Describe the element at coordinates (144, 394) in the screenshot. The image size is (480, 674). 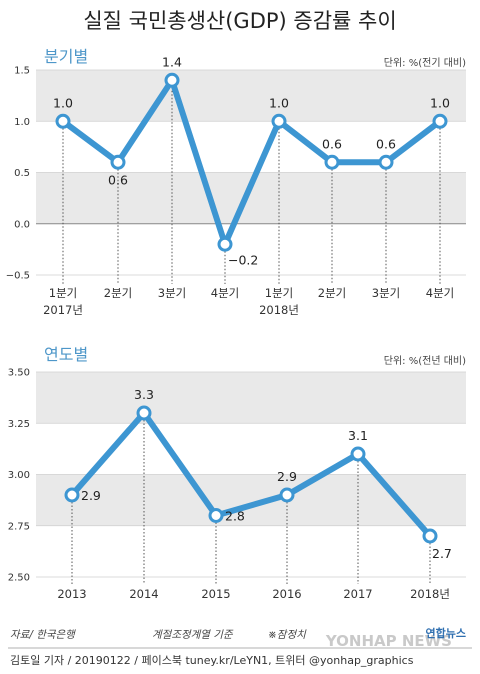
I see `annual-data-label: 3.3` at that location.